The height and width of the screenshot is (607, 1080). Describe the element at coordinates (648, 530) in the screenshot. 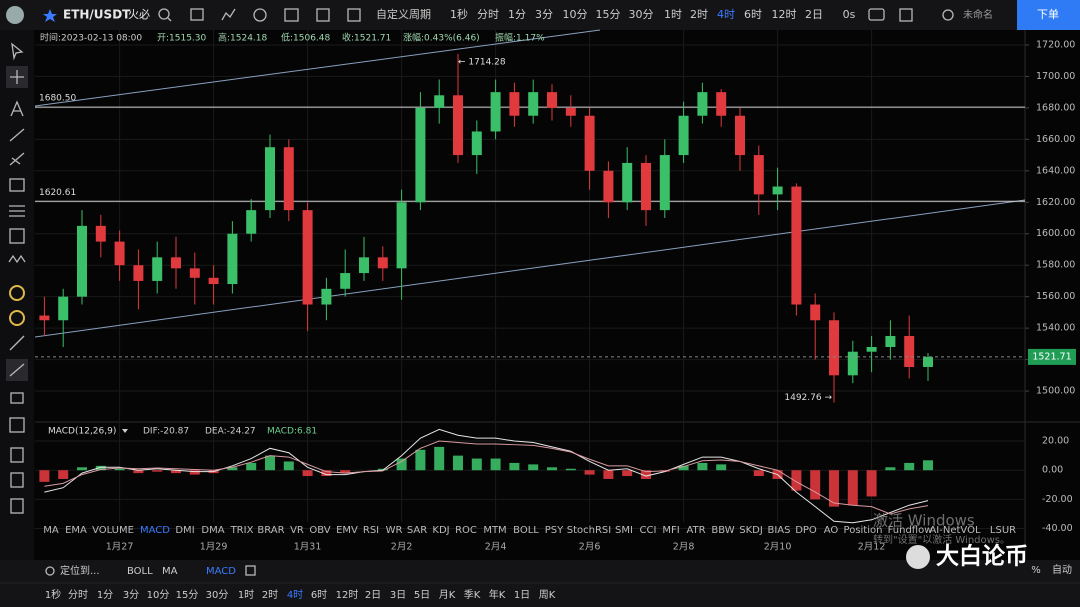

I see `indicator-tab: CCI` at that location.